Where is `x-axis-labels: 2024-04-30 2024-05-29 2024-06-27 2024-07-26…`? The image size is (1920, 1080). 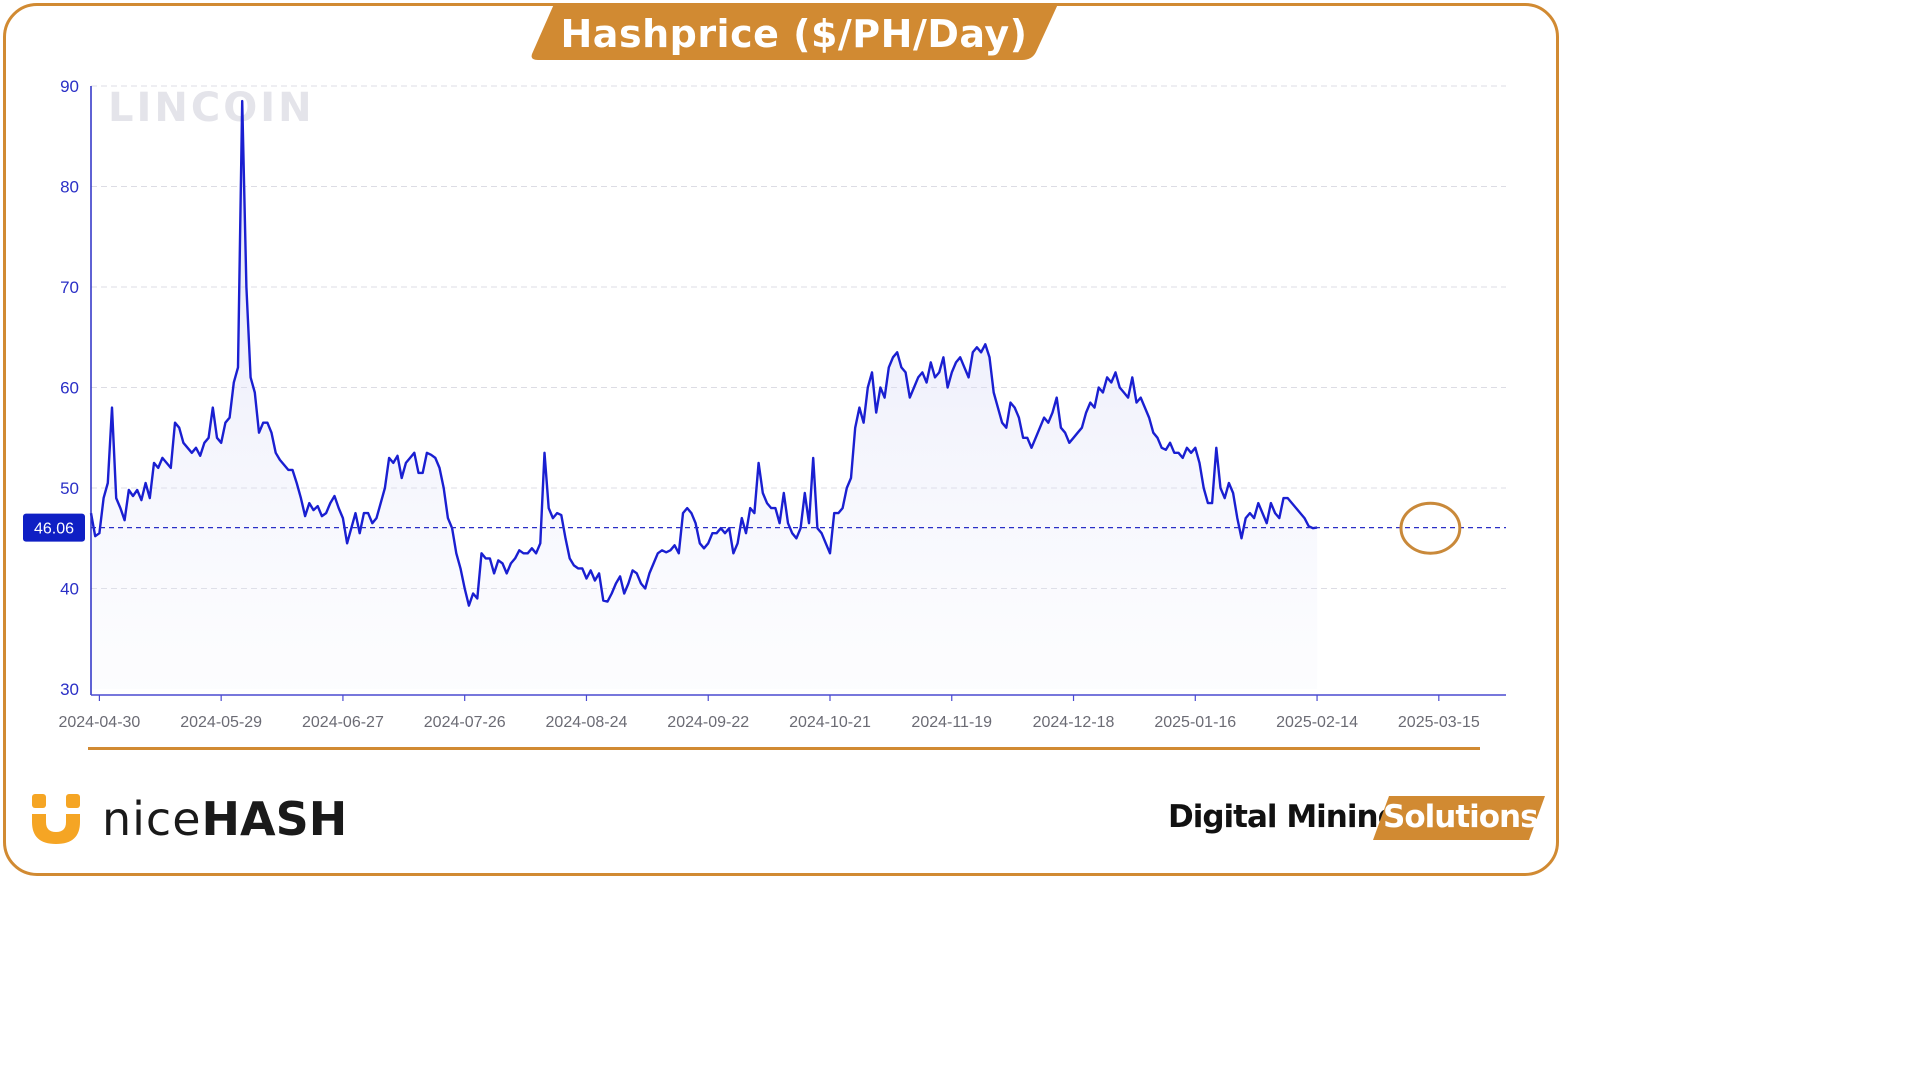
x-axis-labels: 2024-04-30 2024-05-29 2024-06-27 2024-07-26… is located at coordinates (769, 713).